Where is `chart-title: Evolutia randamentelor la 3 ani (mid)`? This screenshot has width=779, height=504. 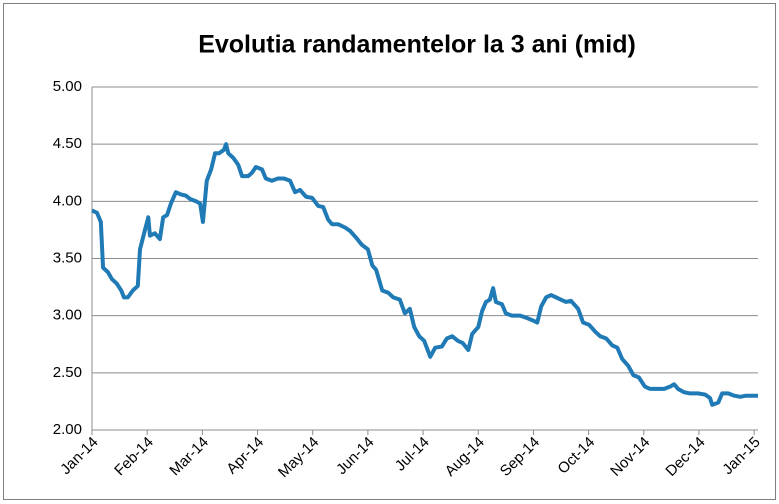 chart-title: Evolutia randamentelor la 3 ani (mid) is located at coordinates (417, 45).